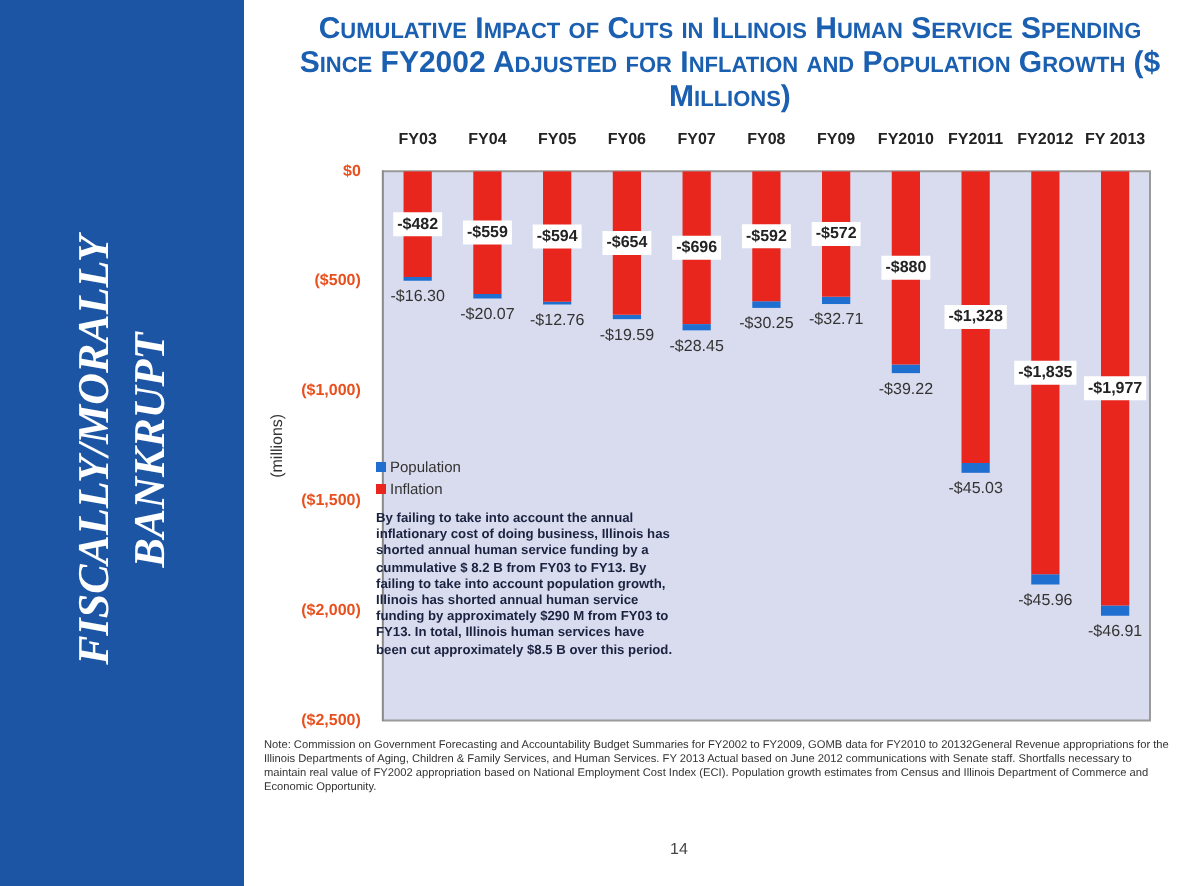  Describe the element at coordinates (331, 719) in the screenshot. I see `y-tick-label: ($2,500)` at that location.